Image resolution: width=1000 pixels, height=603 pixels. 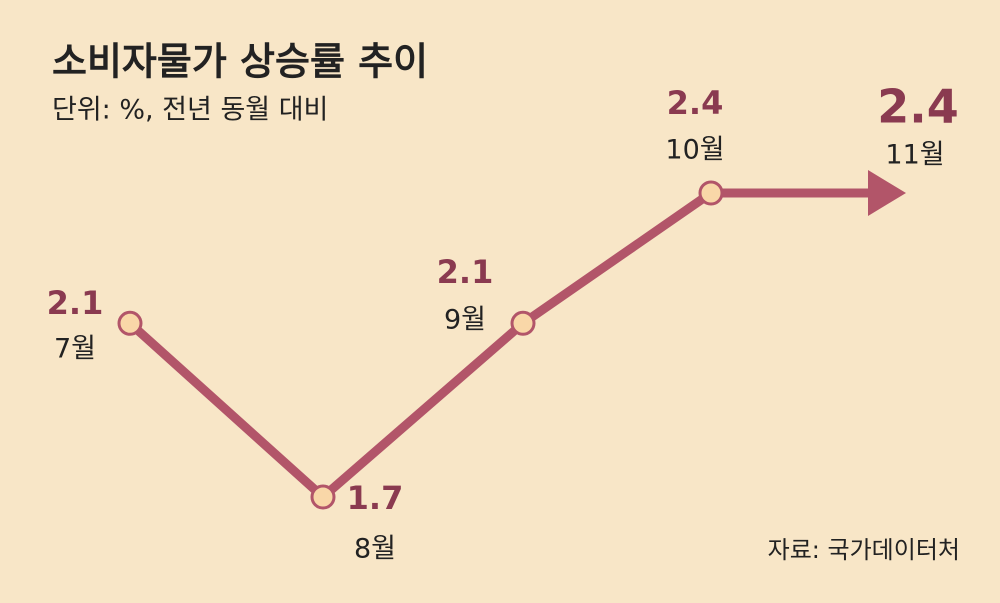 I want to click on arrow-head, so click(x=887, y=193).